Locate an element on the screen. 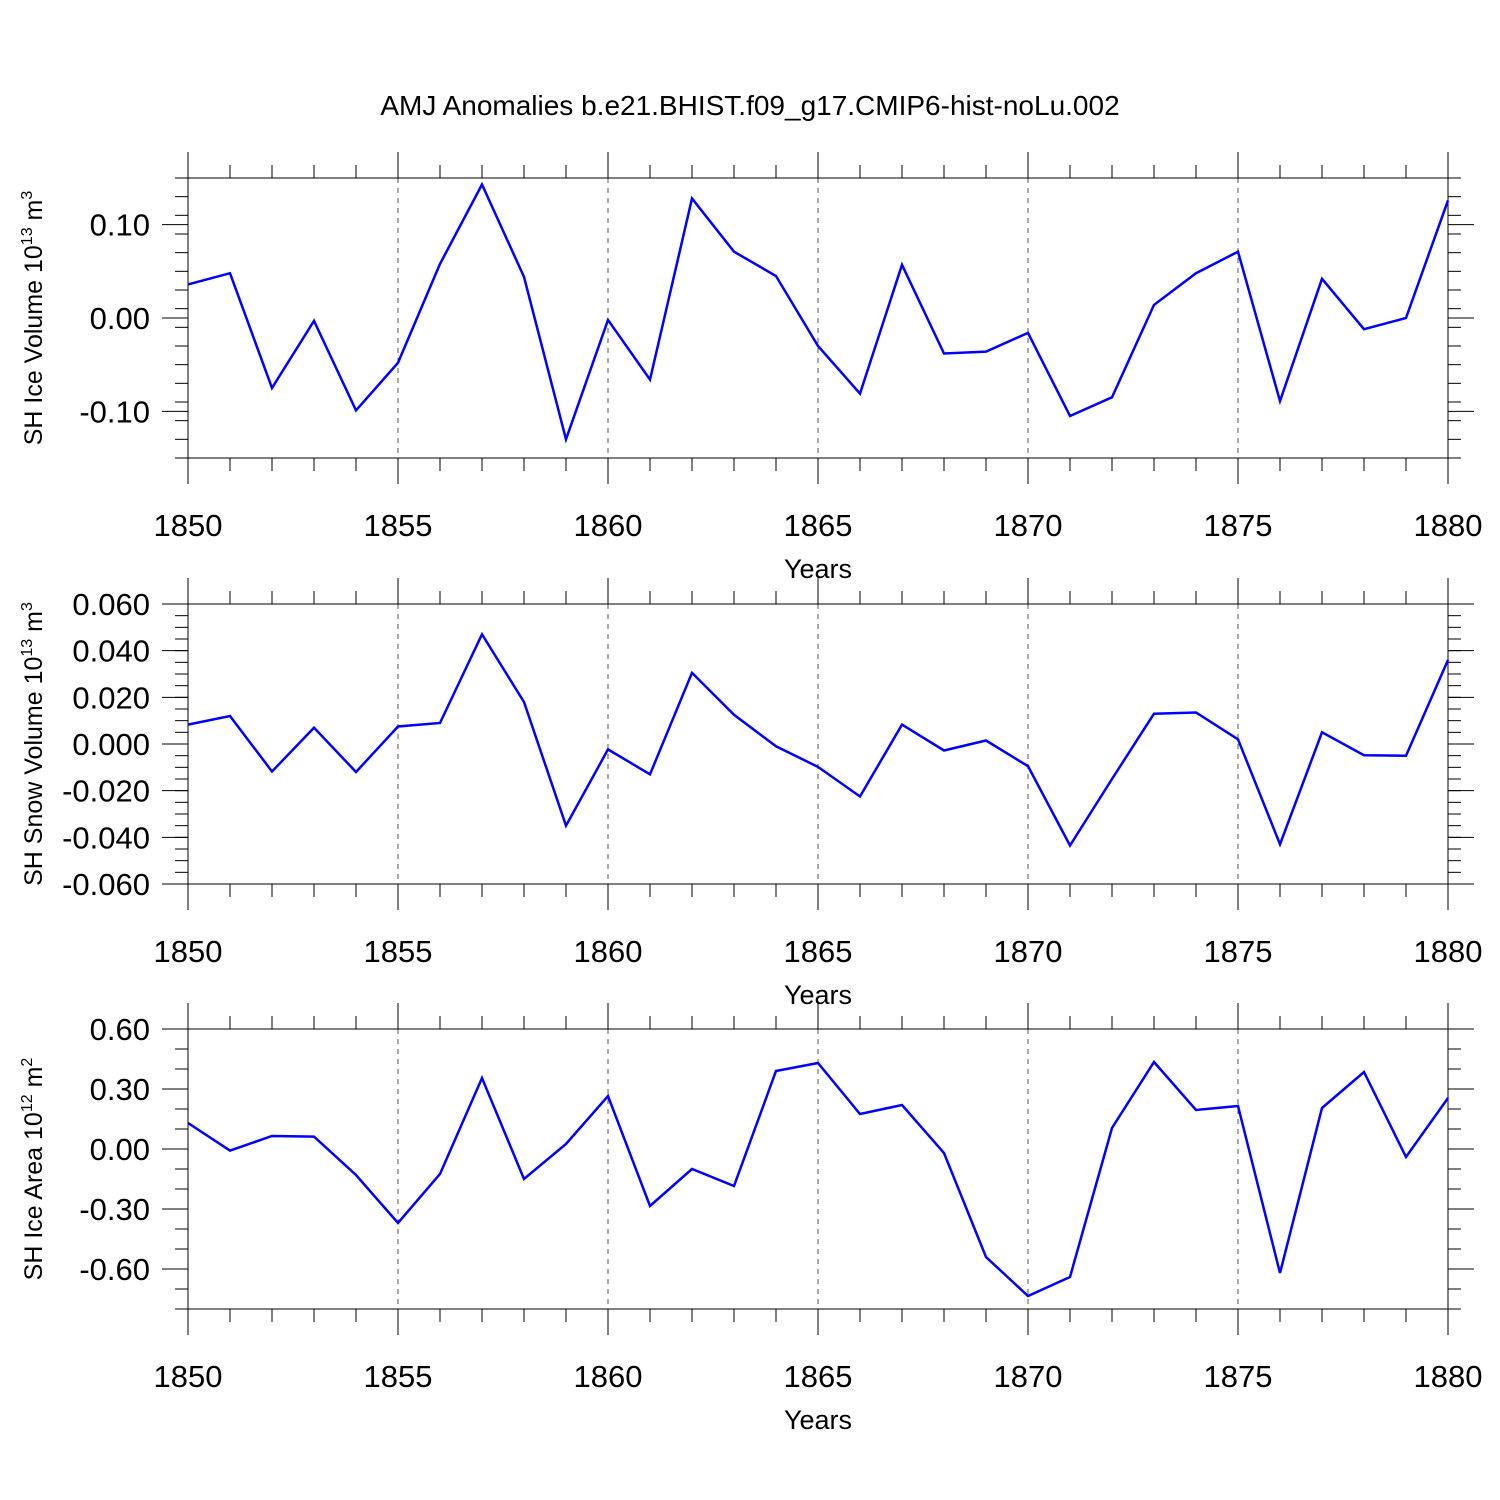 This screenshot has height=1500, width=1500. y-tick-label: -0.040 is located at coordinates (106, 837).